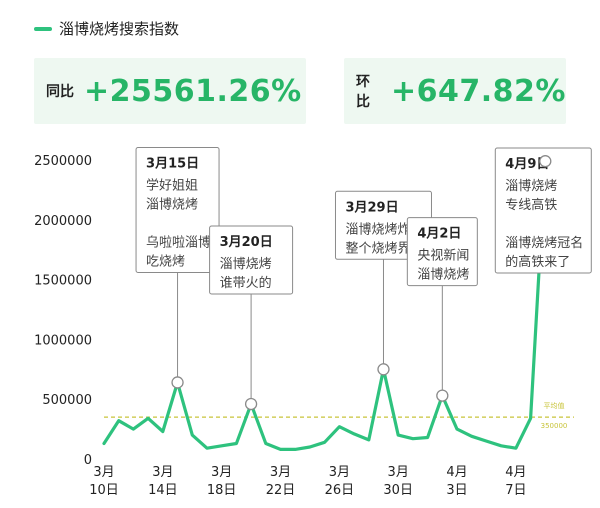  Describe the element at coordinates (340, 490) in the screenshot. I see `x-tick-label: 26日` at that location.